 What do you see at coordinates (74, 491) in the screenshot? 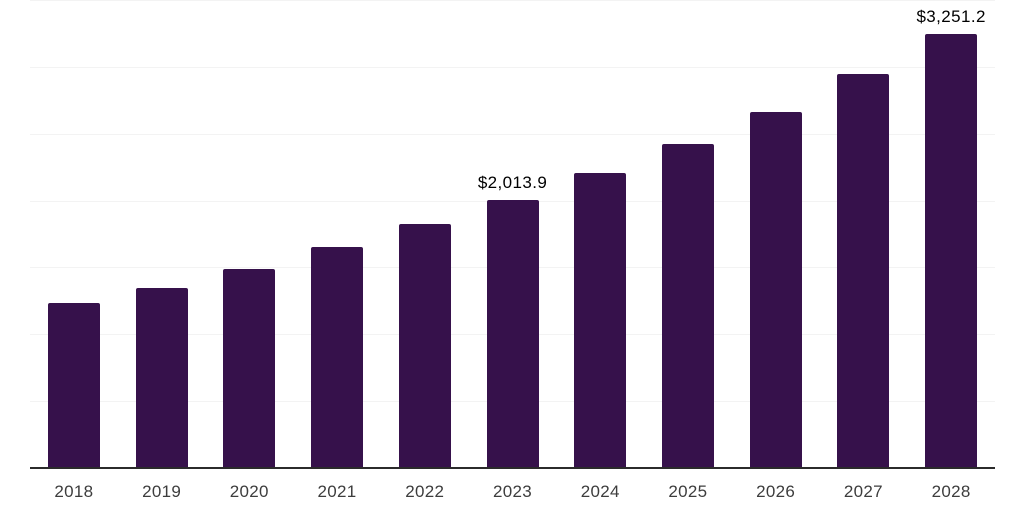
I see `x-tick-2018: 2018` at bounding box center [74, 491].